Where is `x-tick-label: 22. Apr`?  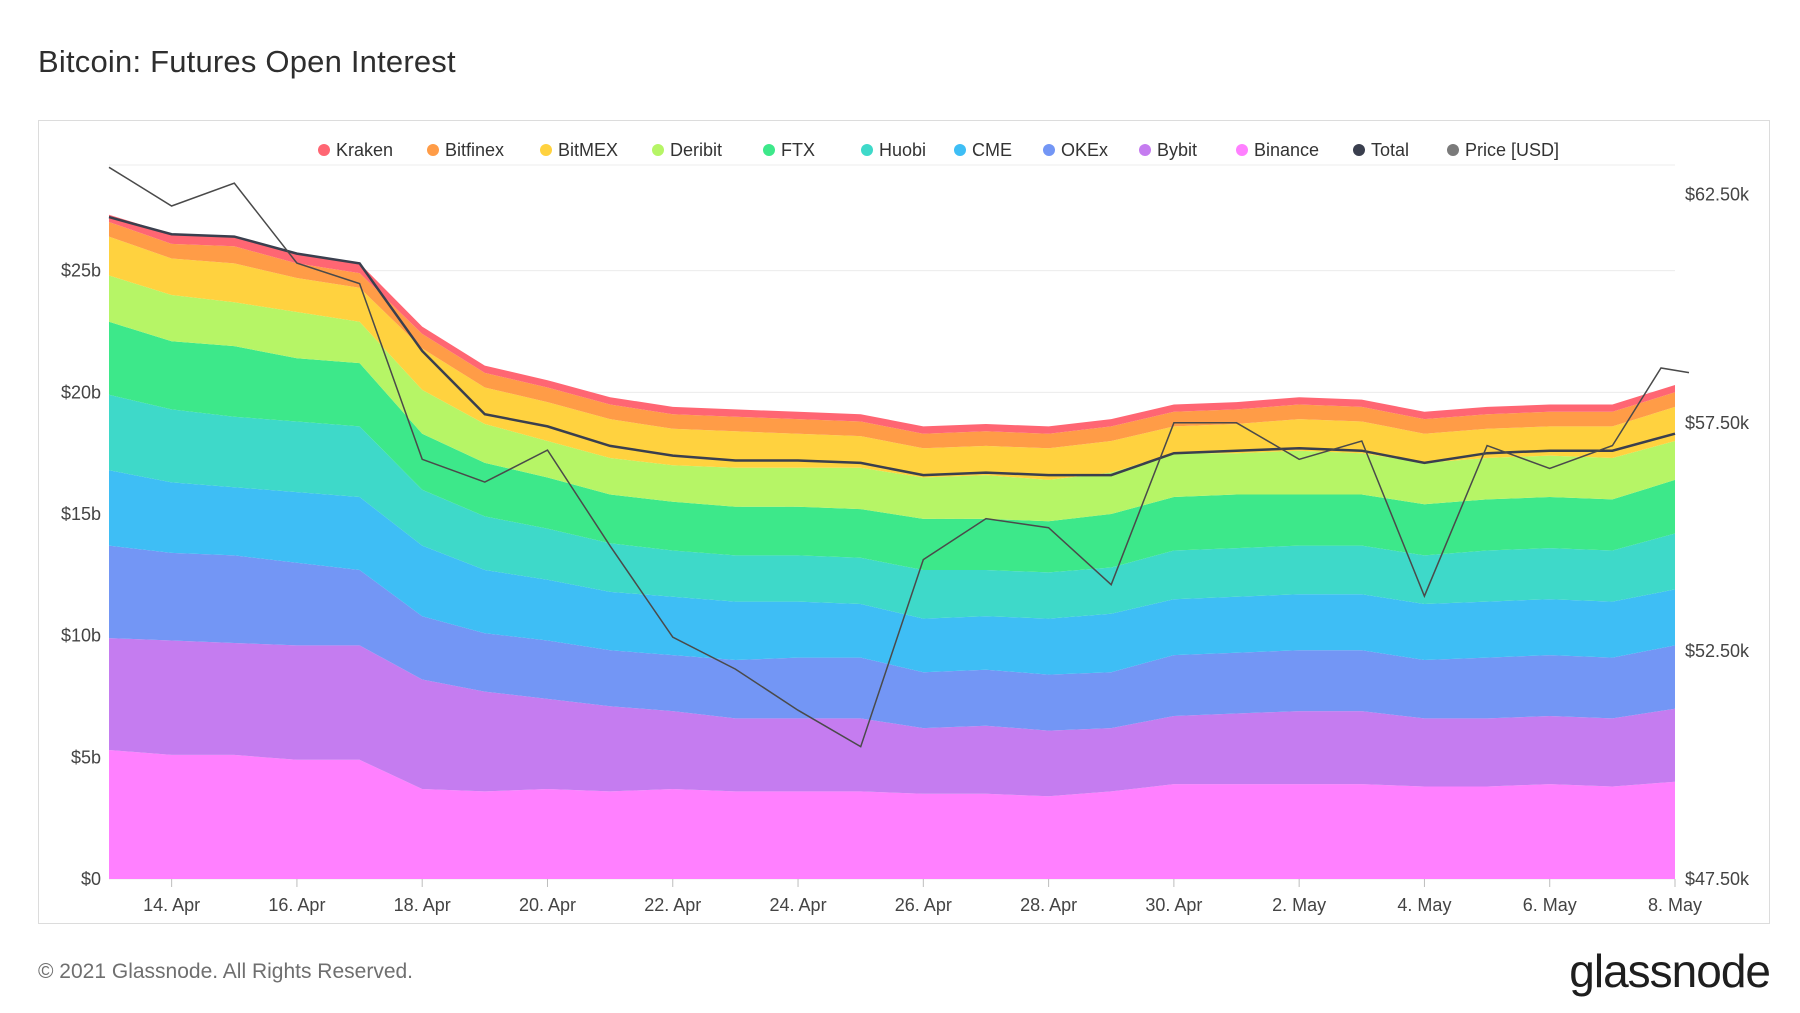 x-tick-label: 22. Apr is located at coordinates (672, 905).